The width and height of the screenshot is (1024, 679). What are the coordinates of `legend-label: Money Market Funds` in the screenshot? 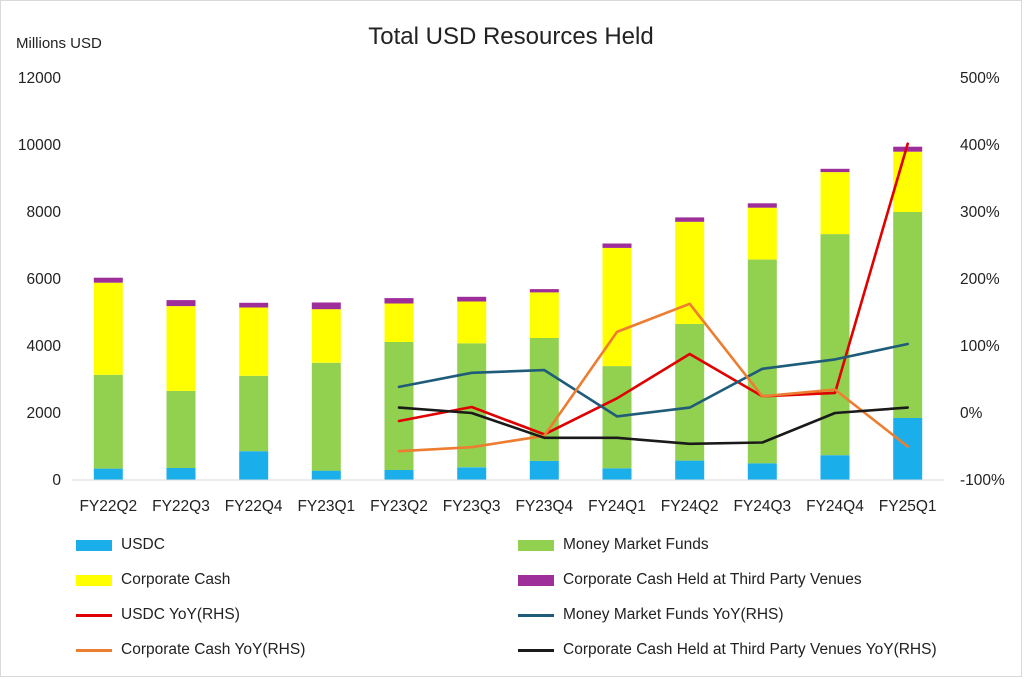 It's located at (636, 544).